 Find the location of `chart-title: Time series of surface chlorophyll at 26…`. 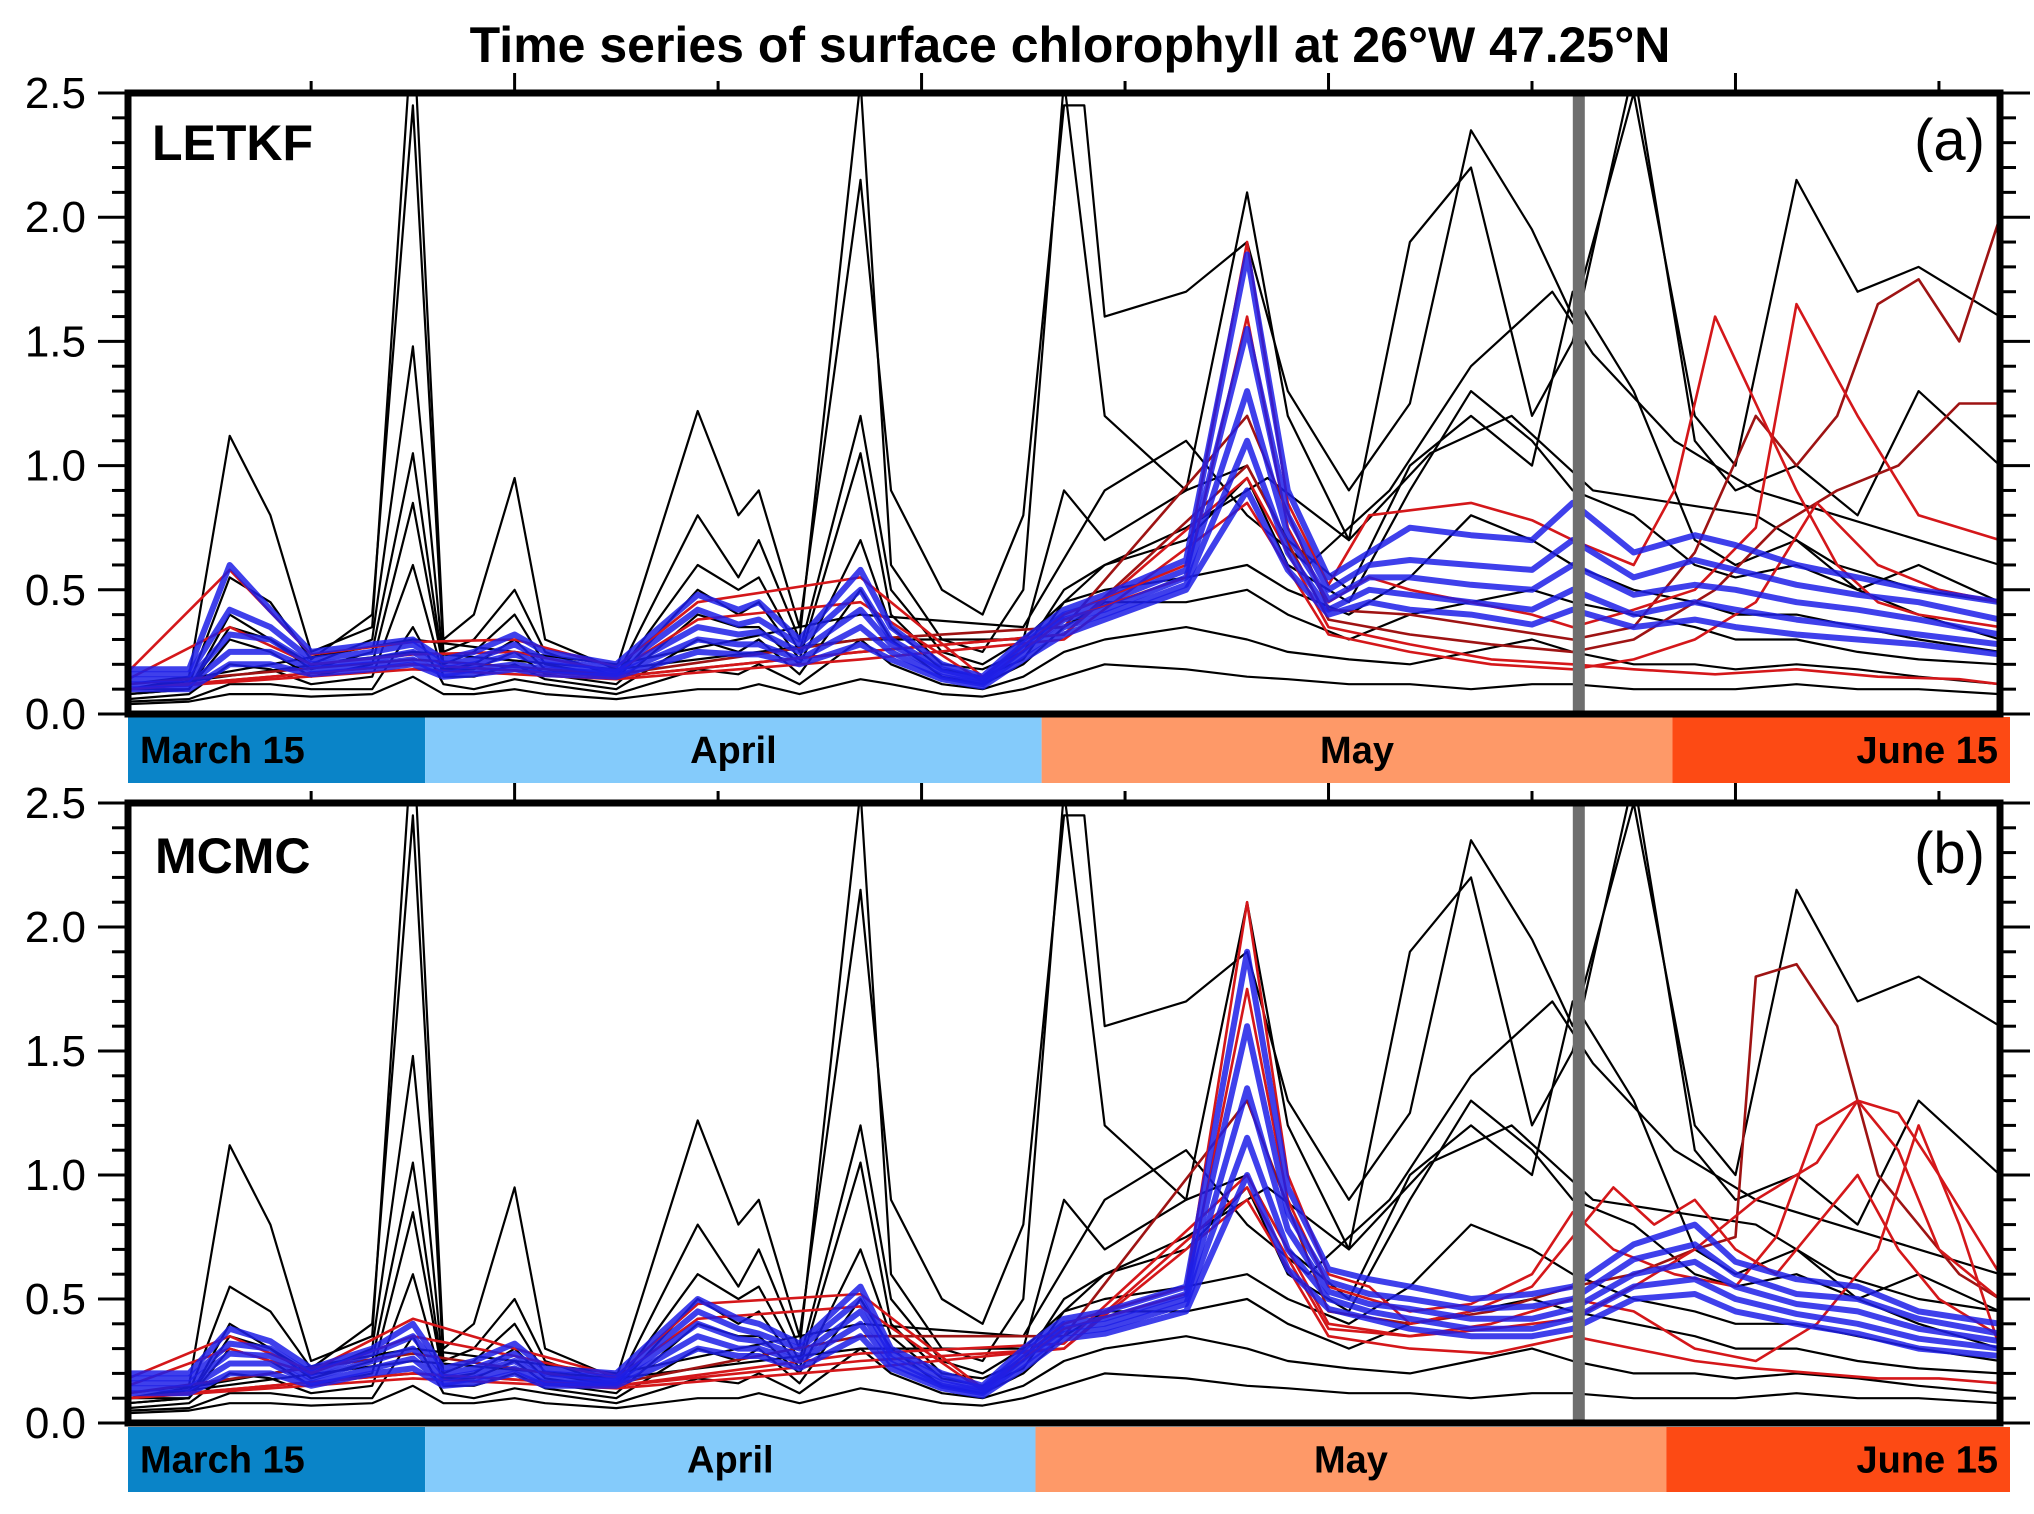

chart-title: Time series of surface chlorophyll at 26… is located at coordinates (1070, 45).